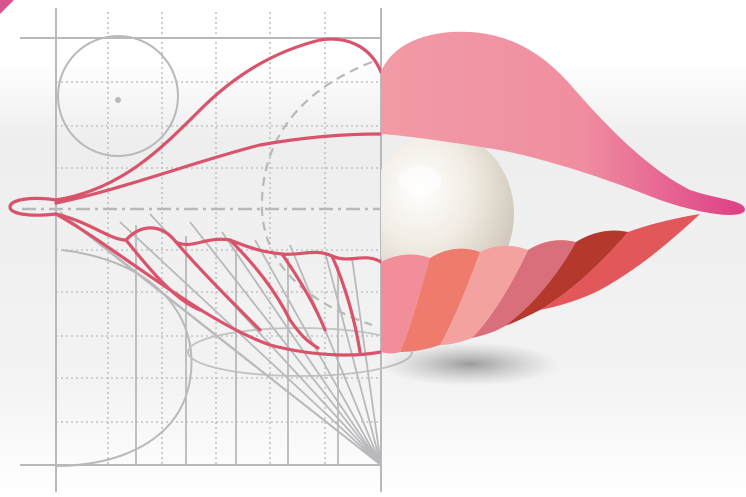 This screenshot has height=497, width=746. What do you see at coordinates (118, 96) in the screenshot?
I see `construction-circle` at bounding box center [118, 96].